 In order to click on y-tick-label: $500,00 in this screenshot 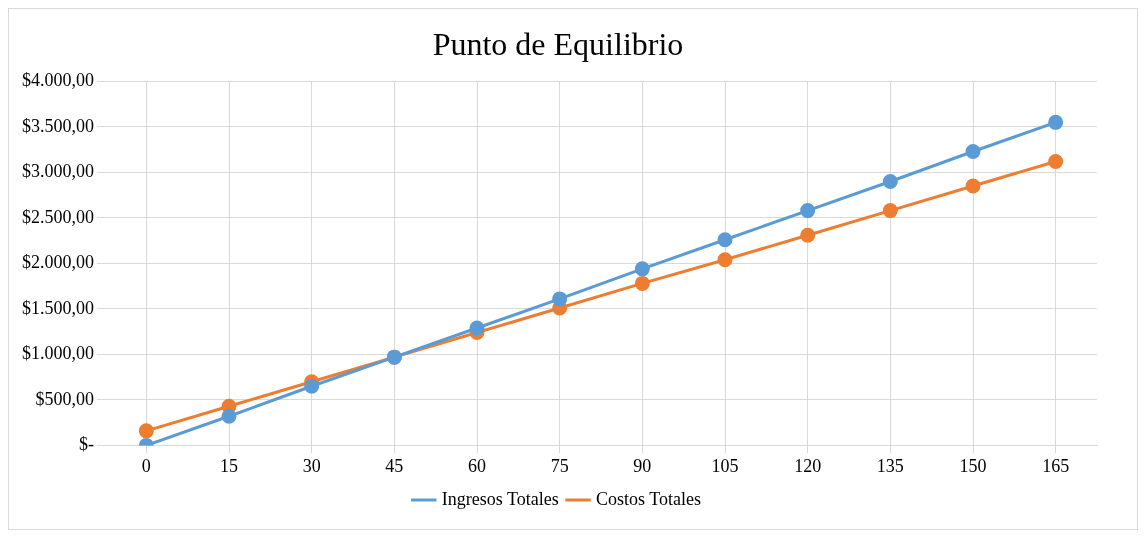, I will do `click(64, 398)`.